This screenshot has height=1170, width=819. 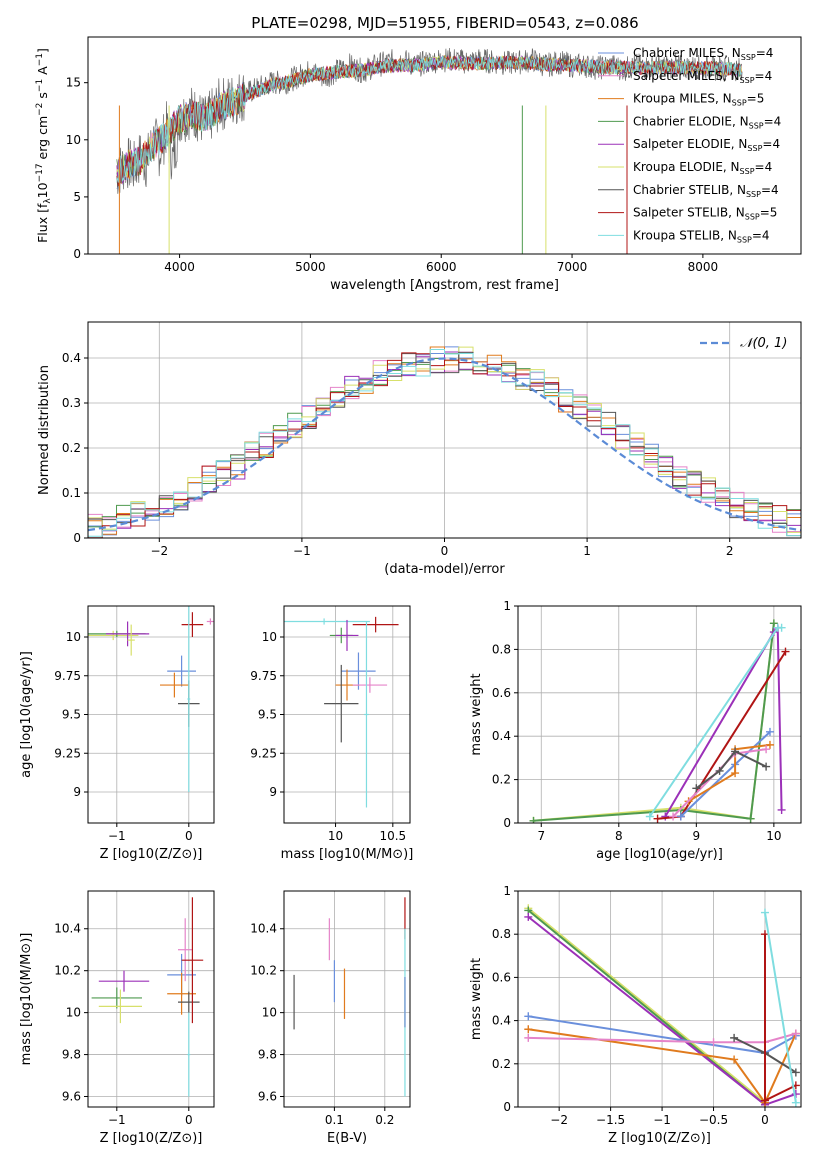 I want to click on x-tick-label: 8000, so click(x=703, y=267).